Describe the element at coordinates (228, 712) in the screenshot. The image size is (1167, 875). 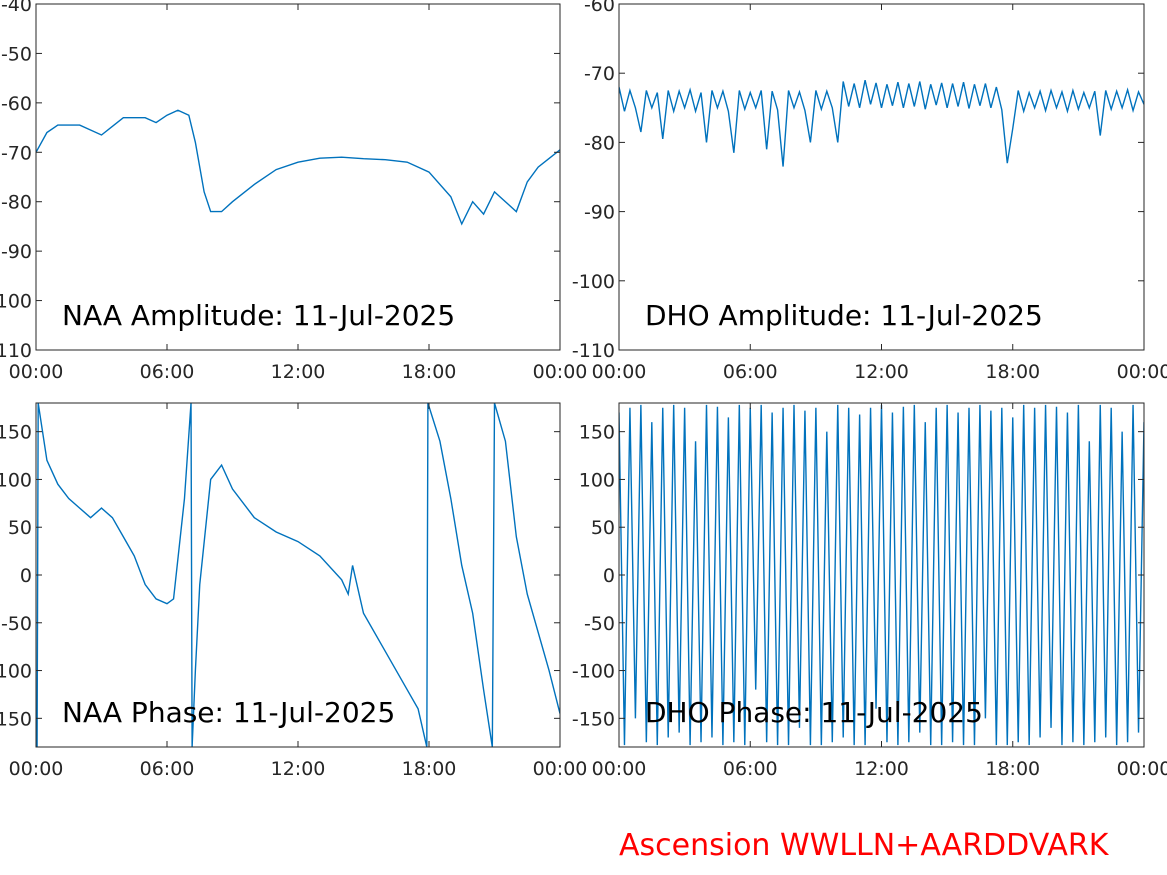
I see `annotation: NAA Phase: 11-Jul-2025` at that location.